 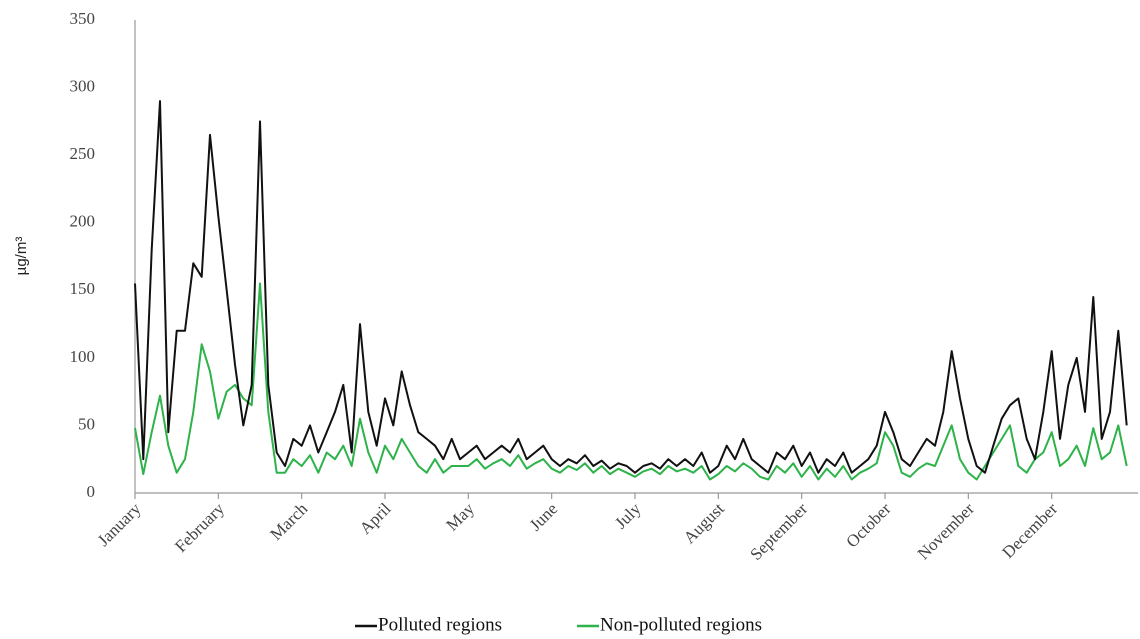 What do you see at coordinates (375, 518) in the screenshot?
I see `x-tick-label: April` at bounding box center [375, 518].